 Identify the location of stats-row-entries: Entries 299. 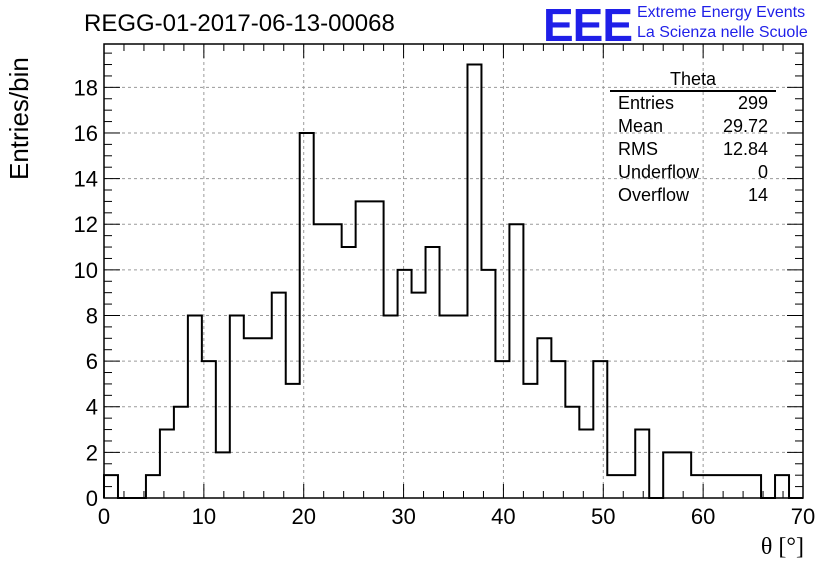
(693, 103).